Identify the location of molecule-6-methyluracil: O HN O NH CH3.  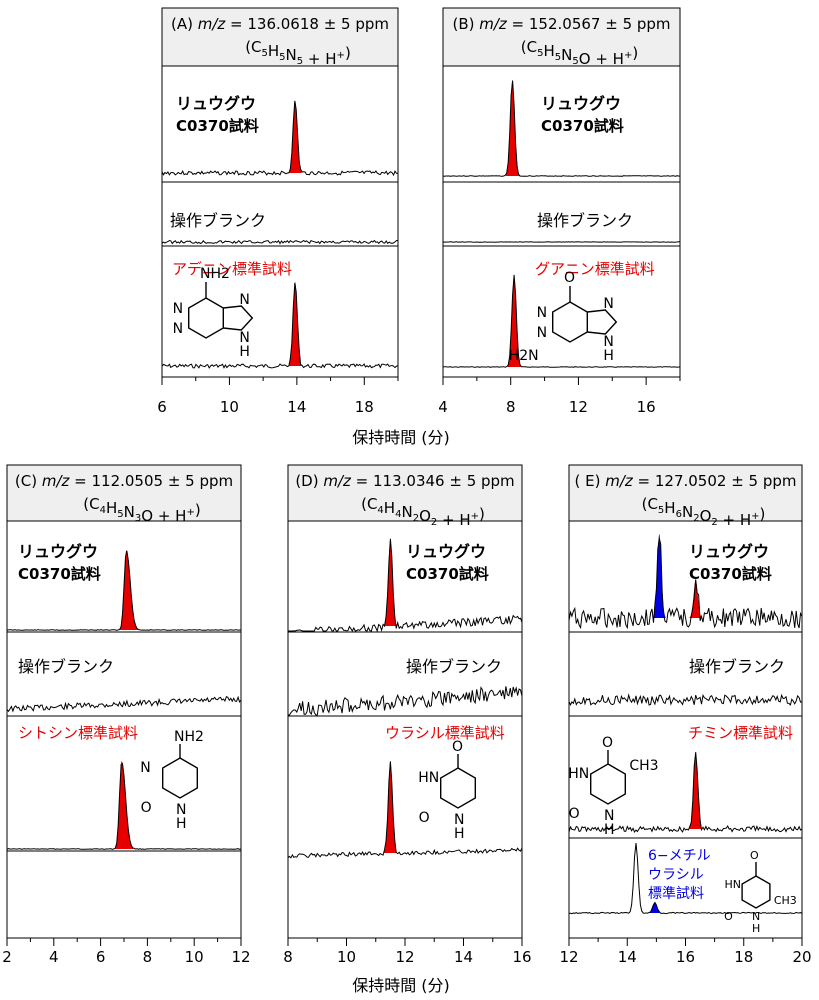
(760, 892).